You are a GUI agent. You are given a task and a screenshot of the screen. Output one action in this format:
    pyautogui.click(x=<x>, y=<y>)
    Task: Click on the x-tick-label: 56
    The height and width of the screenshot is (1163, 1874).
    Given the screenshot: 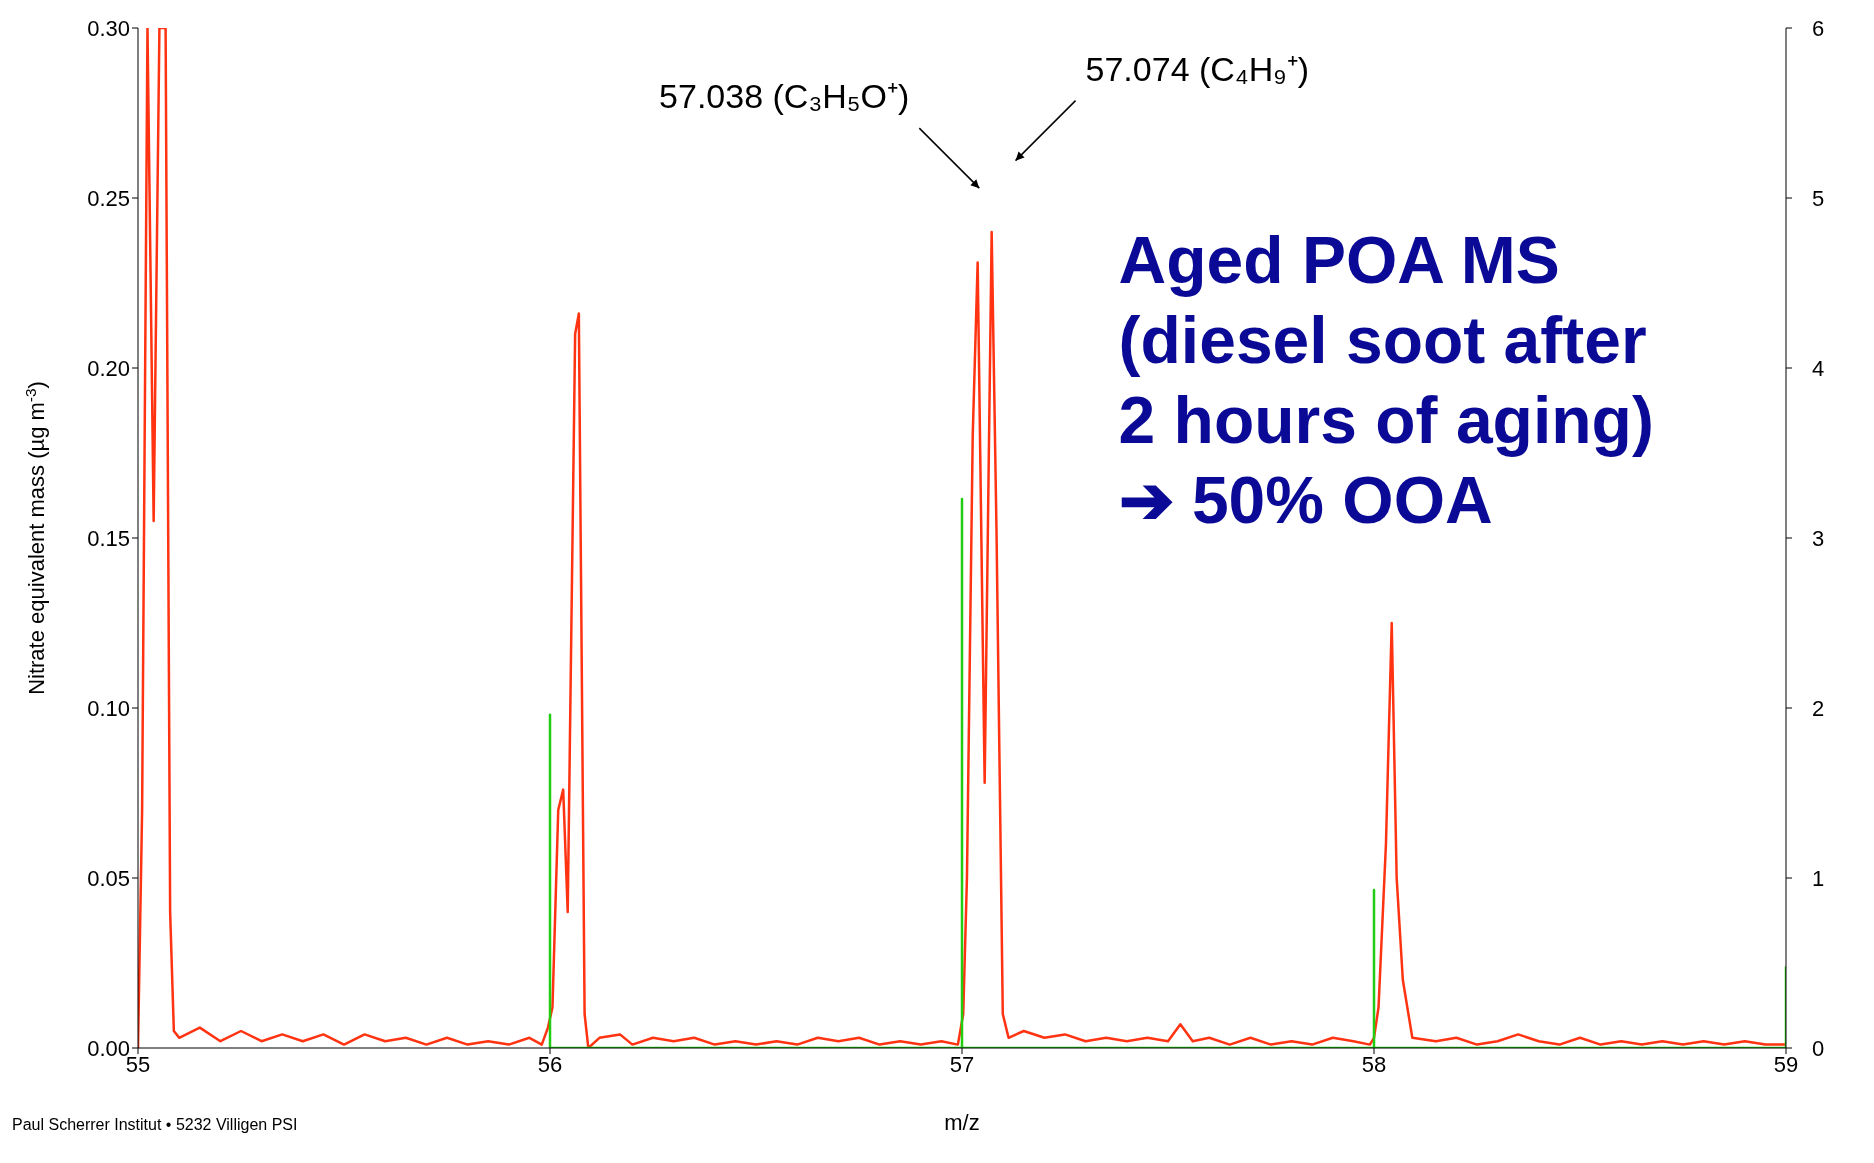 What is the action you would take?
    pyautogui.click(x=550, y=1064)
    